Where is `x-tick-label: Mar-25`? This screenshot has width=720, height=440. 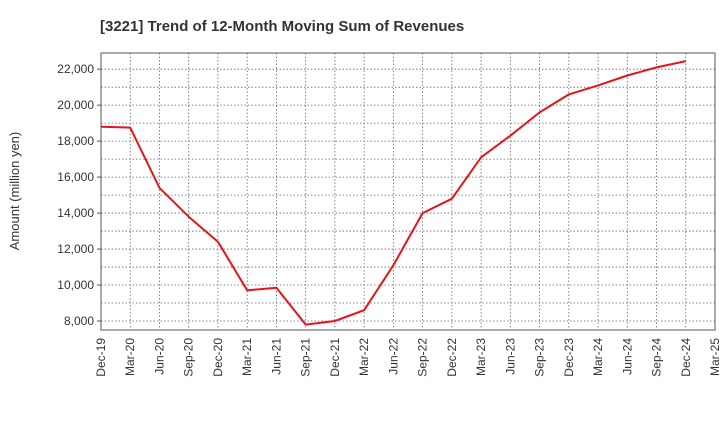
x-tick-label: Mar-25 is located at coordinates (714, 357).